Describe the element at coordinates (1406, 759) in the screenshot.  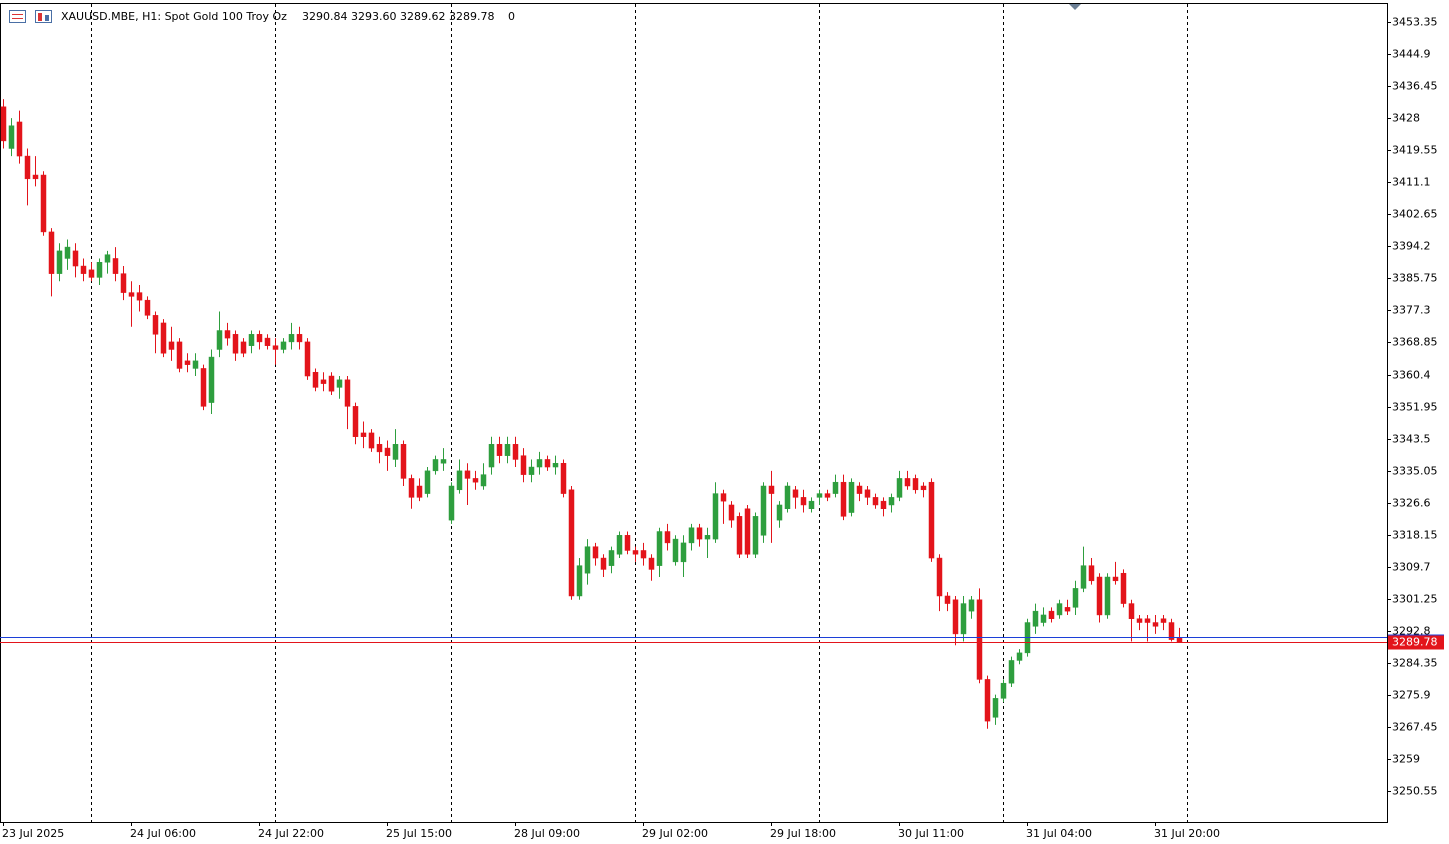
I see `y-tick-label: 3259` at that location.